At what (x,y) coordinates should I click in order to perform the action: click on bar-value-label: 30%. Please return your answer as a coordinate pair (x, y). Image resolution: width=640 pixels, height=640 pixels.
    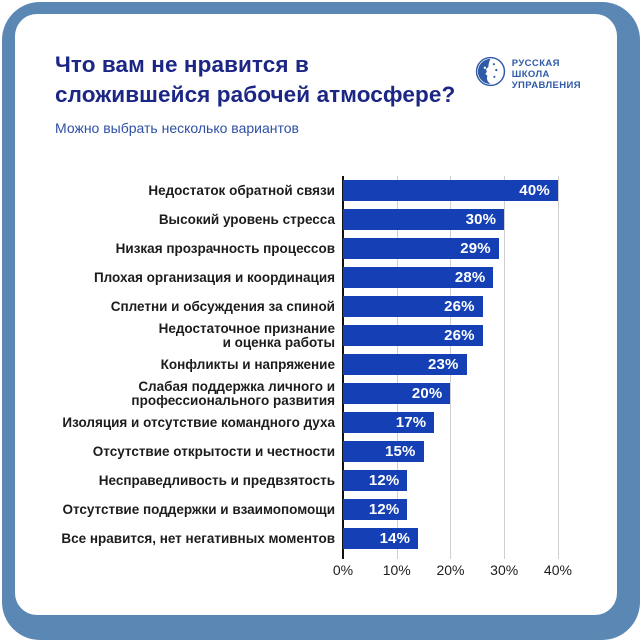
    Looking at the image, I should click on (481, 219).